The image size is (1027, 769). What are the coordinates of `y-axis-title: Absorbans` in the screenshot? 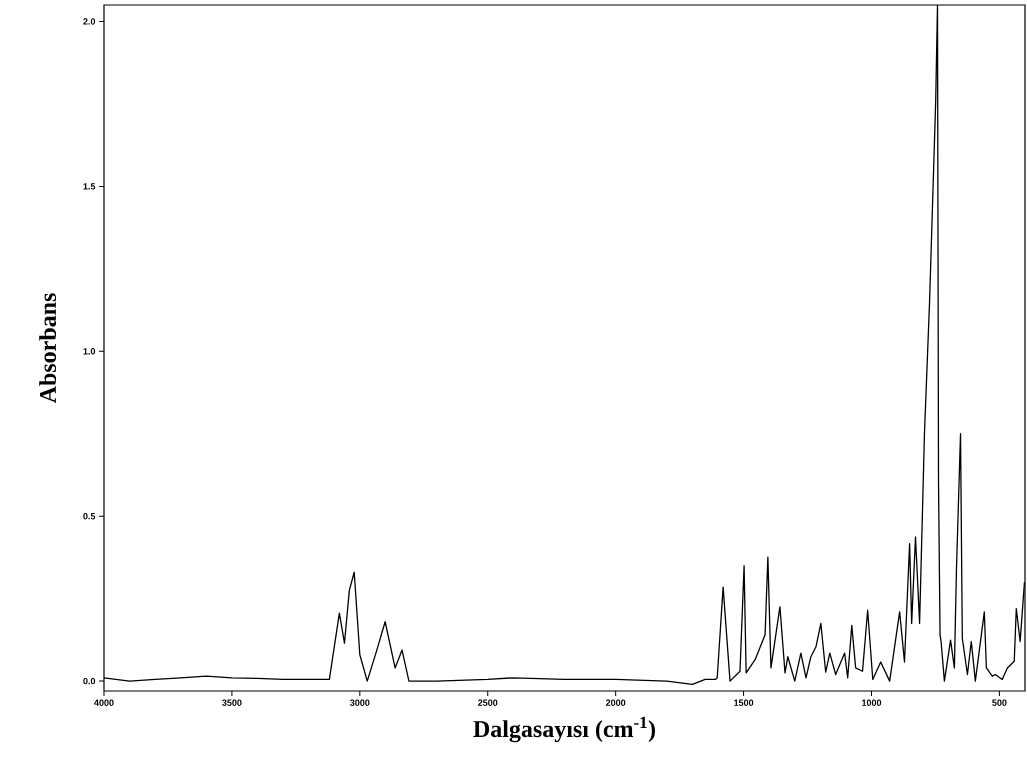 It's located at (48, 348).